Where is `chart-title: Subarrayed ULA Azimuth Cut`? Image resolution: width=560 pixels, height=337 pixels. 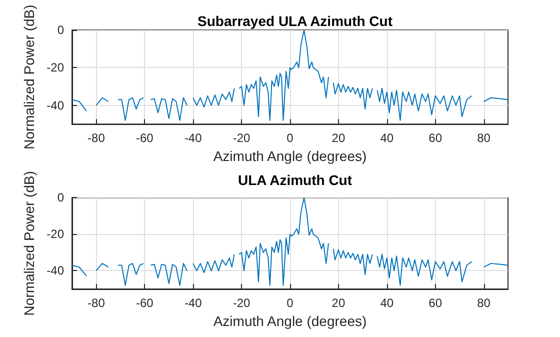 chart-title: Subarrayed ULA Azimuth Cut is located at coordinates (295, 21).